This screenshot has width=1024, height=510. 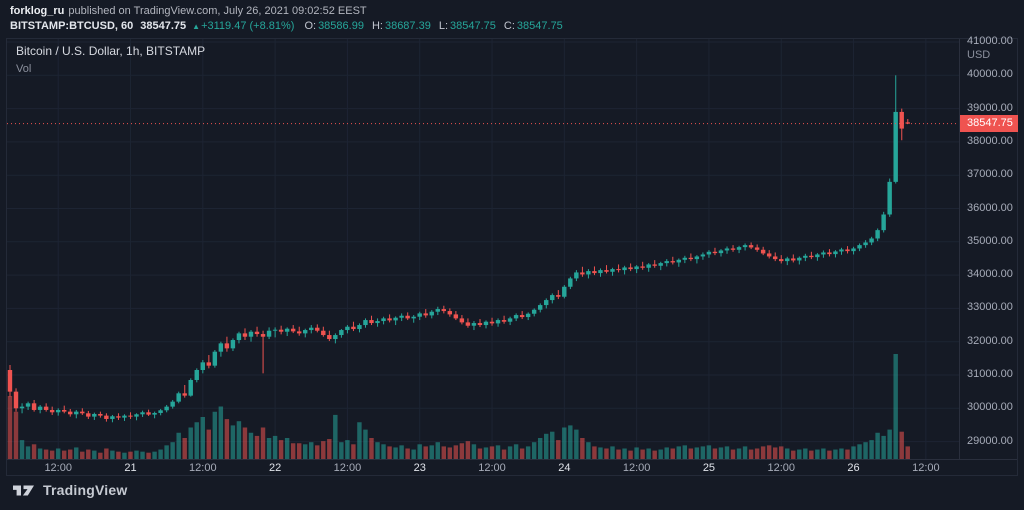 What do you see at coordinates (334, 26) in the screenshot?
I see `ohlc-open: O: 38586.99` at bounding box center [334, 26].